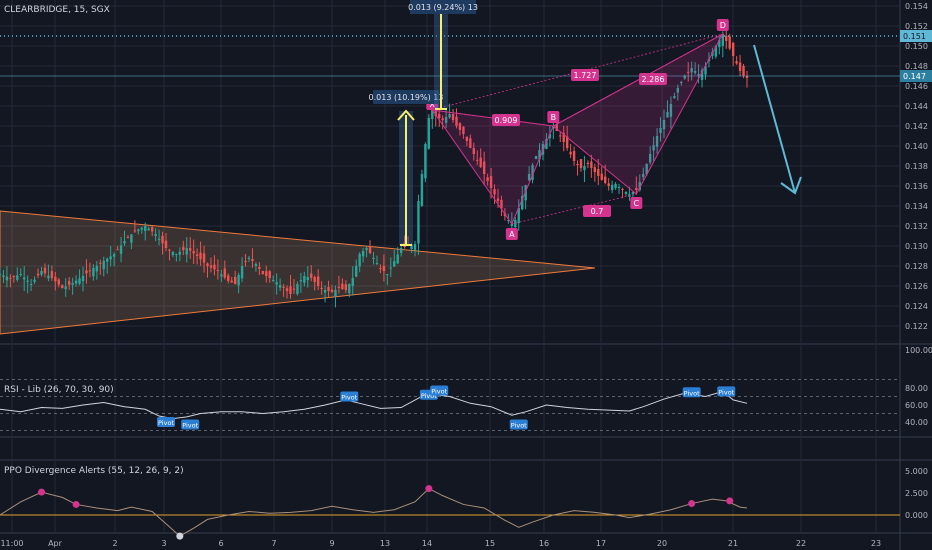 The height and width of the screenshot is (550, 932). Describe the element at coordinates (273, 543) in the screenshot. I see `time-tick-label: 7` at that location.